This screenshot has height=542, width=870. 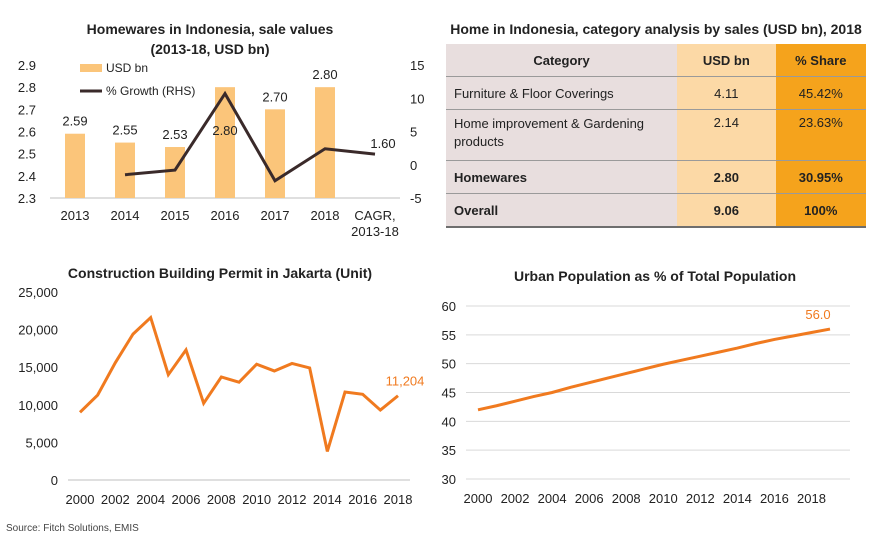 I want to click on y-tick-label: 45, so click(x=449, y=393).